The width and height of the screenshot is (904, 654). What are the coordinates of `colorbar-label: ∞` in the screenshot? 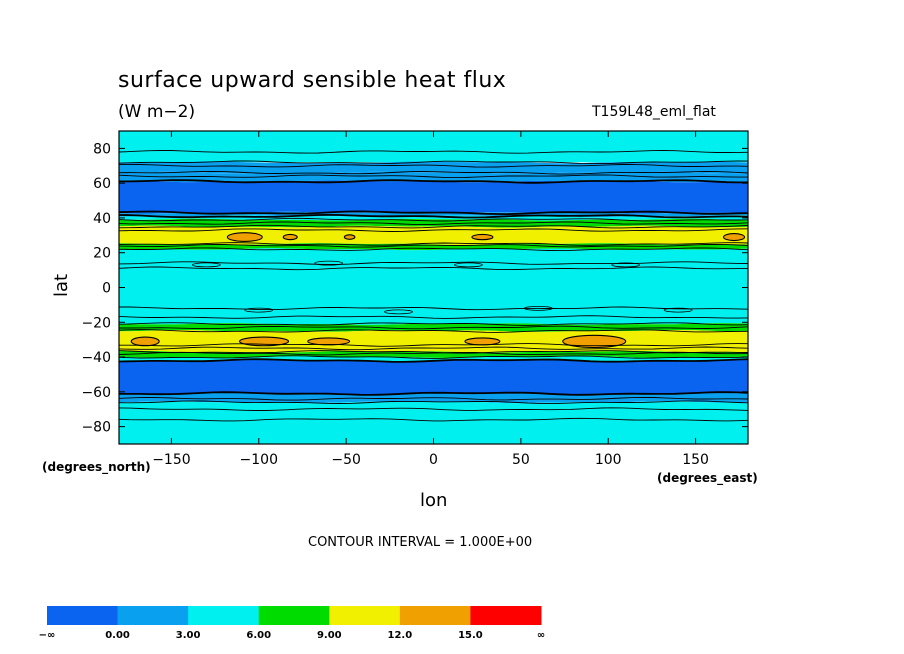 It's located at (541, 635).